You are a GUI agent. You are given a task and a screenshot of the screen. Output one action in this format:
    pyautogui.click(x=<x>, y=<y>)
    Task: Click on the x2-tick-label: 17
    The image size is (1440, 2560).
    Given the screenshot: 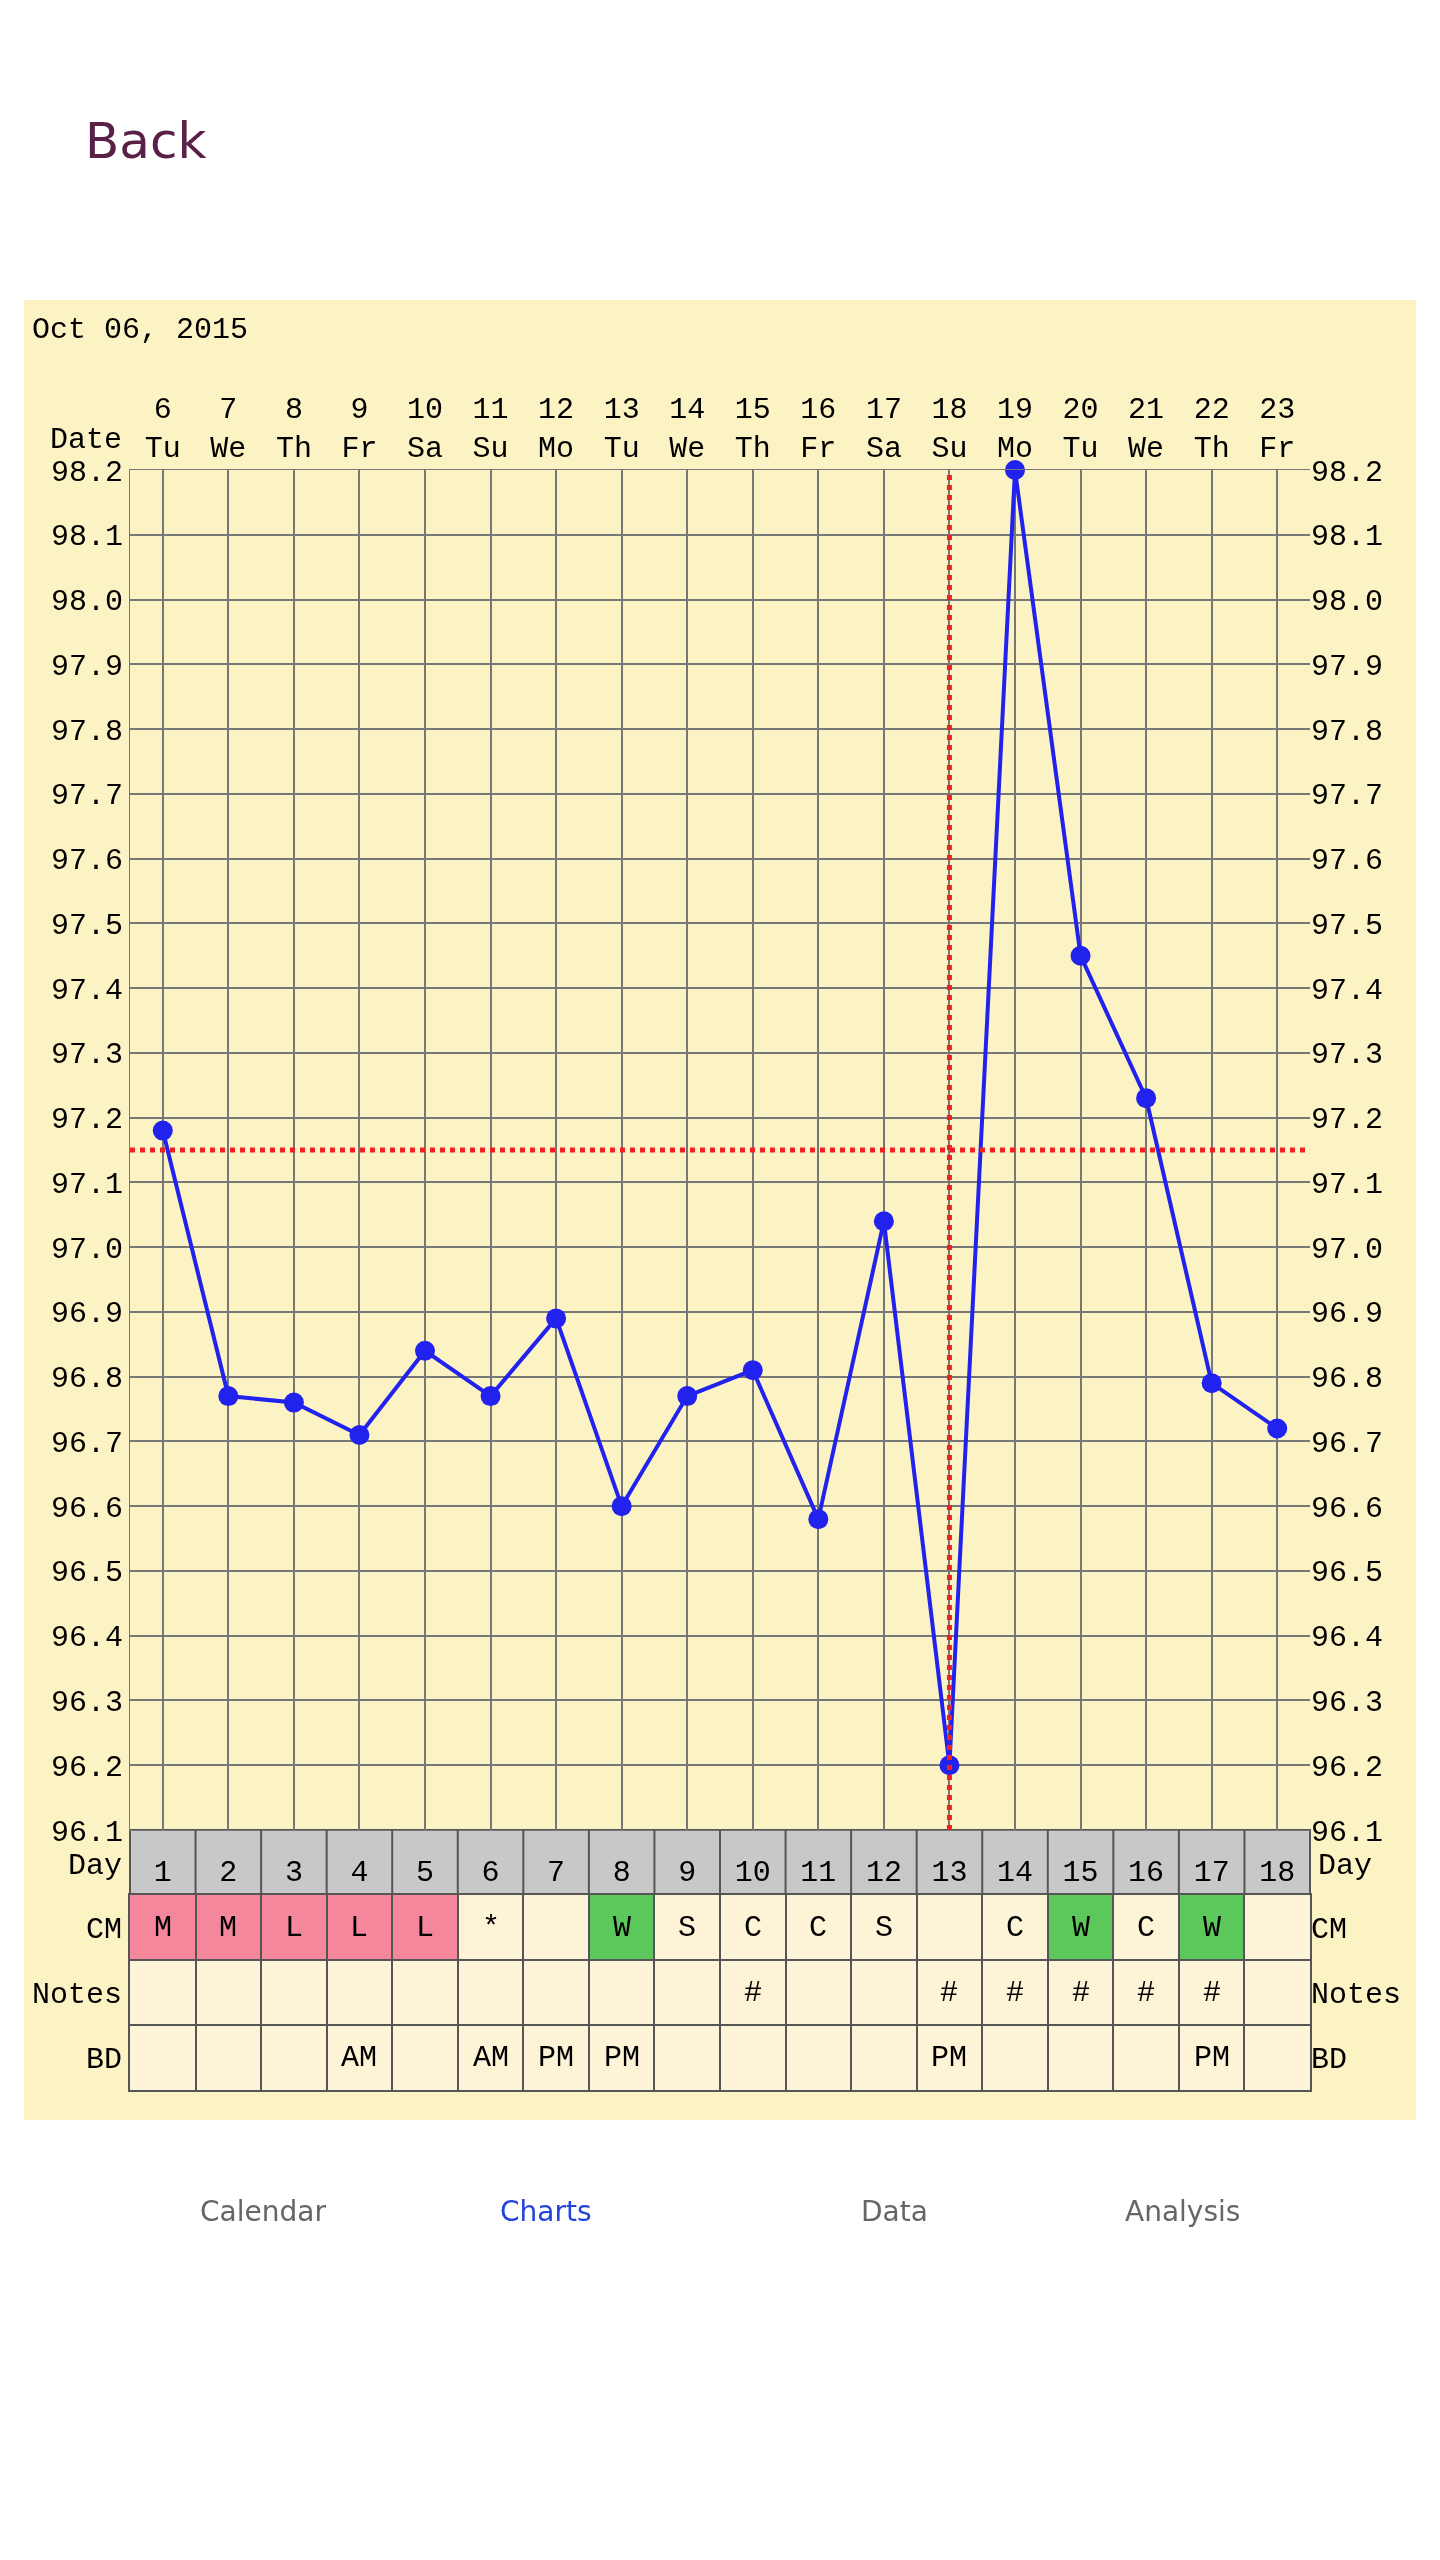 What is the action you would take?
    pyautogui.click(x=1211, y=1873)
    